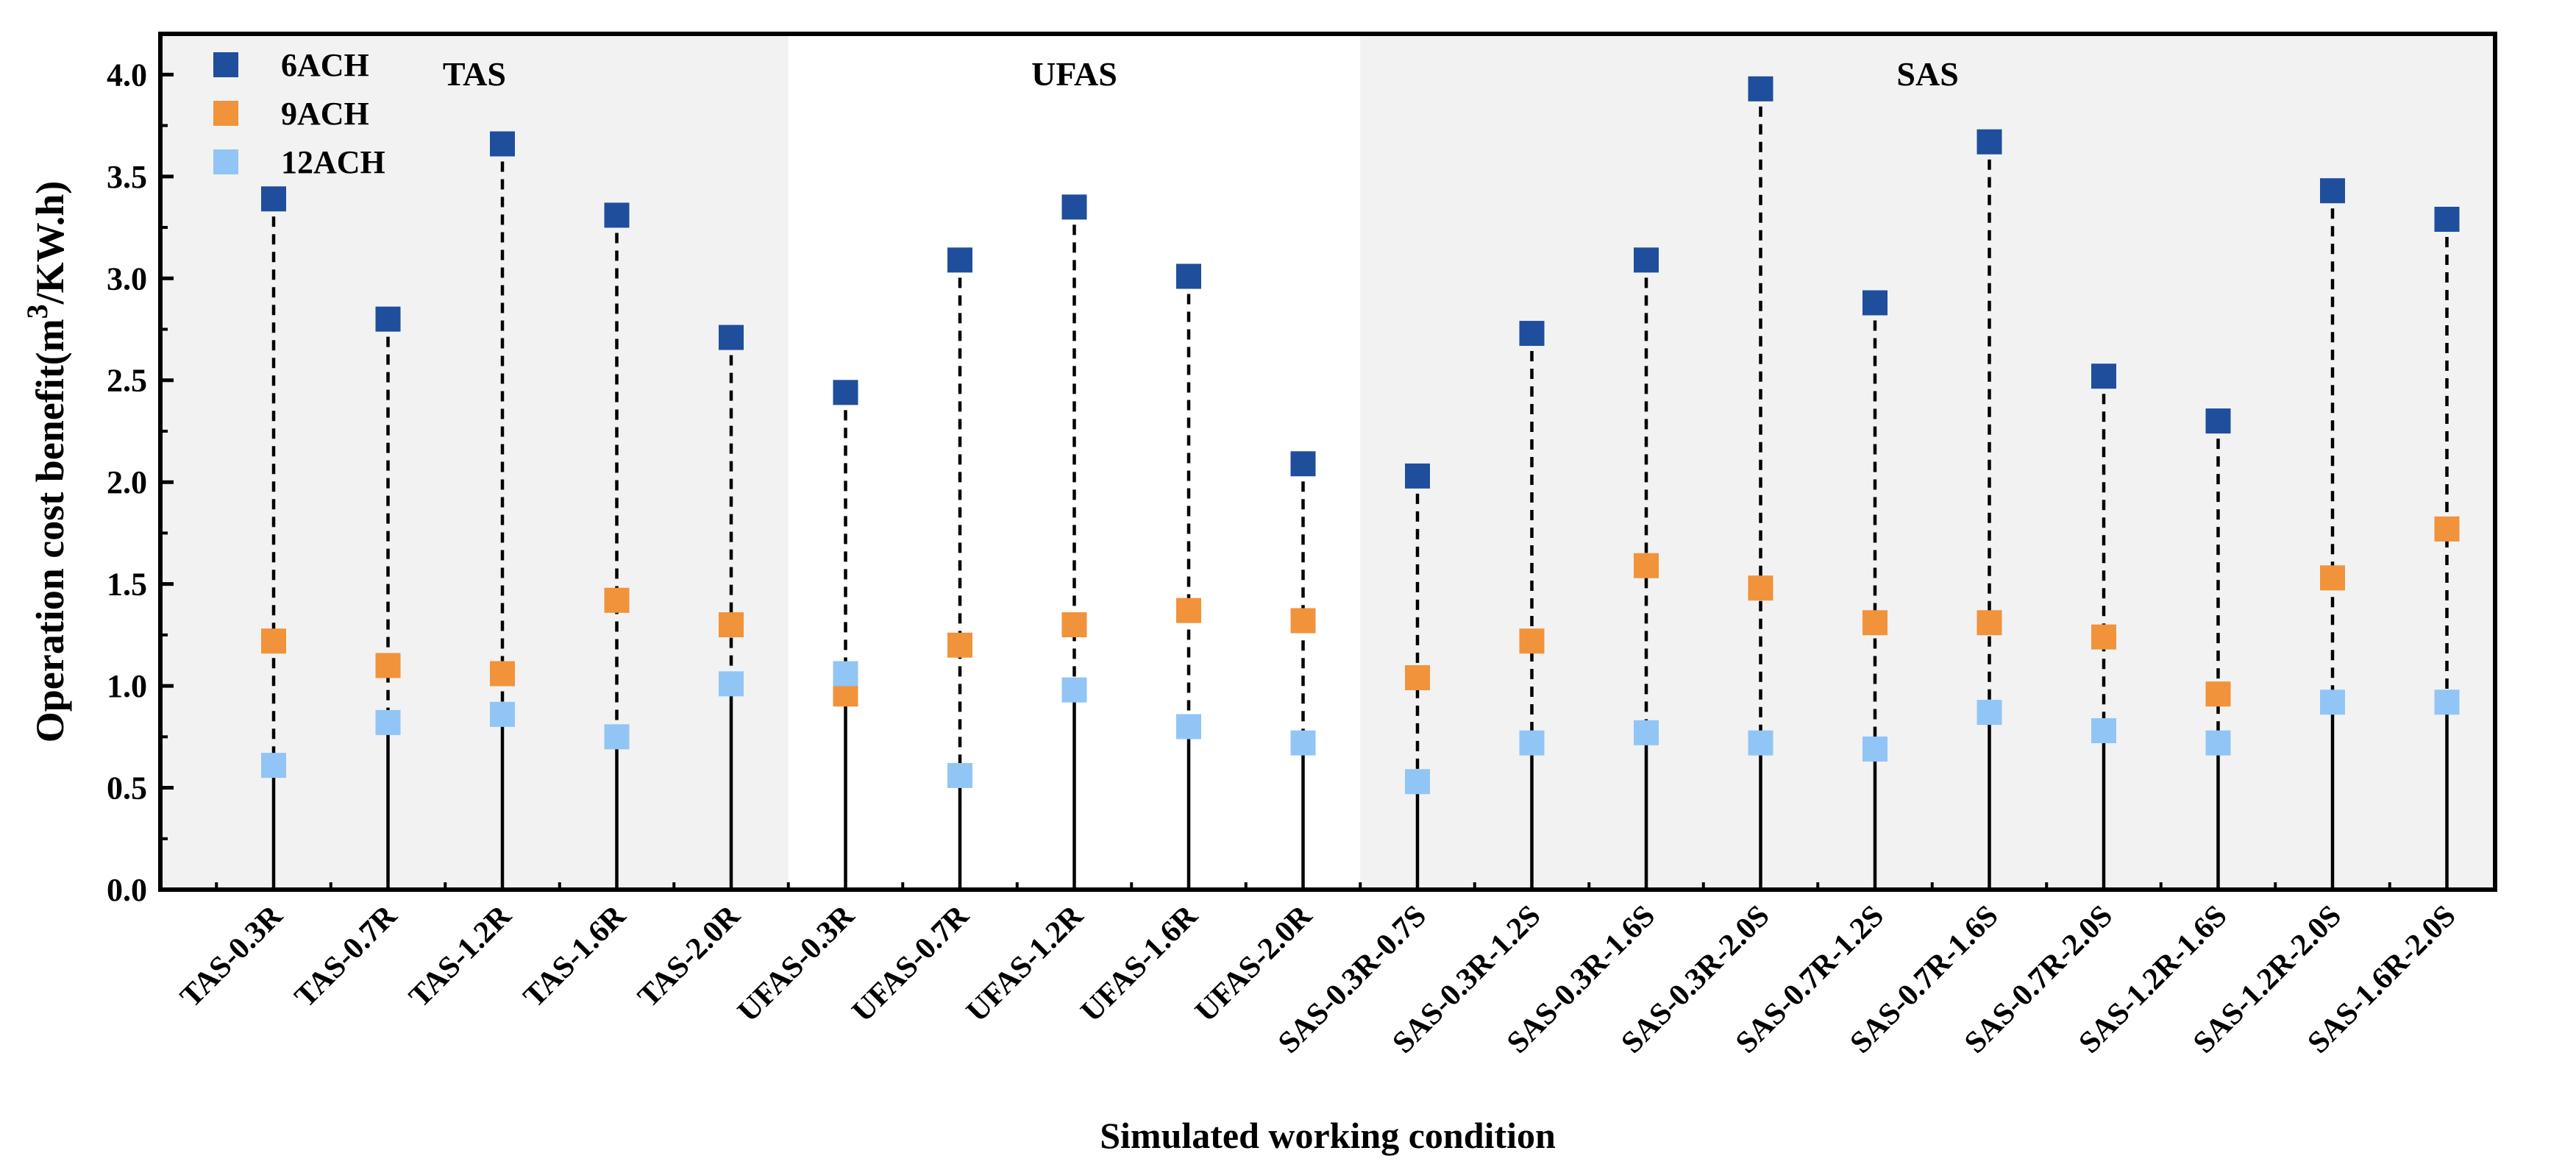 This screenshot has height=1170, width=2576. What do you see at coordinates (2332, 702) in the screenshot?
I see `marker-12ach-sas-1.2r-2.0s` at bounding box center [2332, 702].